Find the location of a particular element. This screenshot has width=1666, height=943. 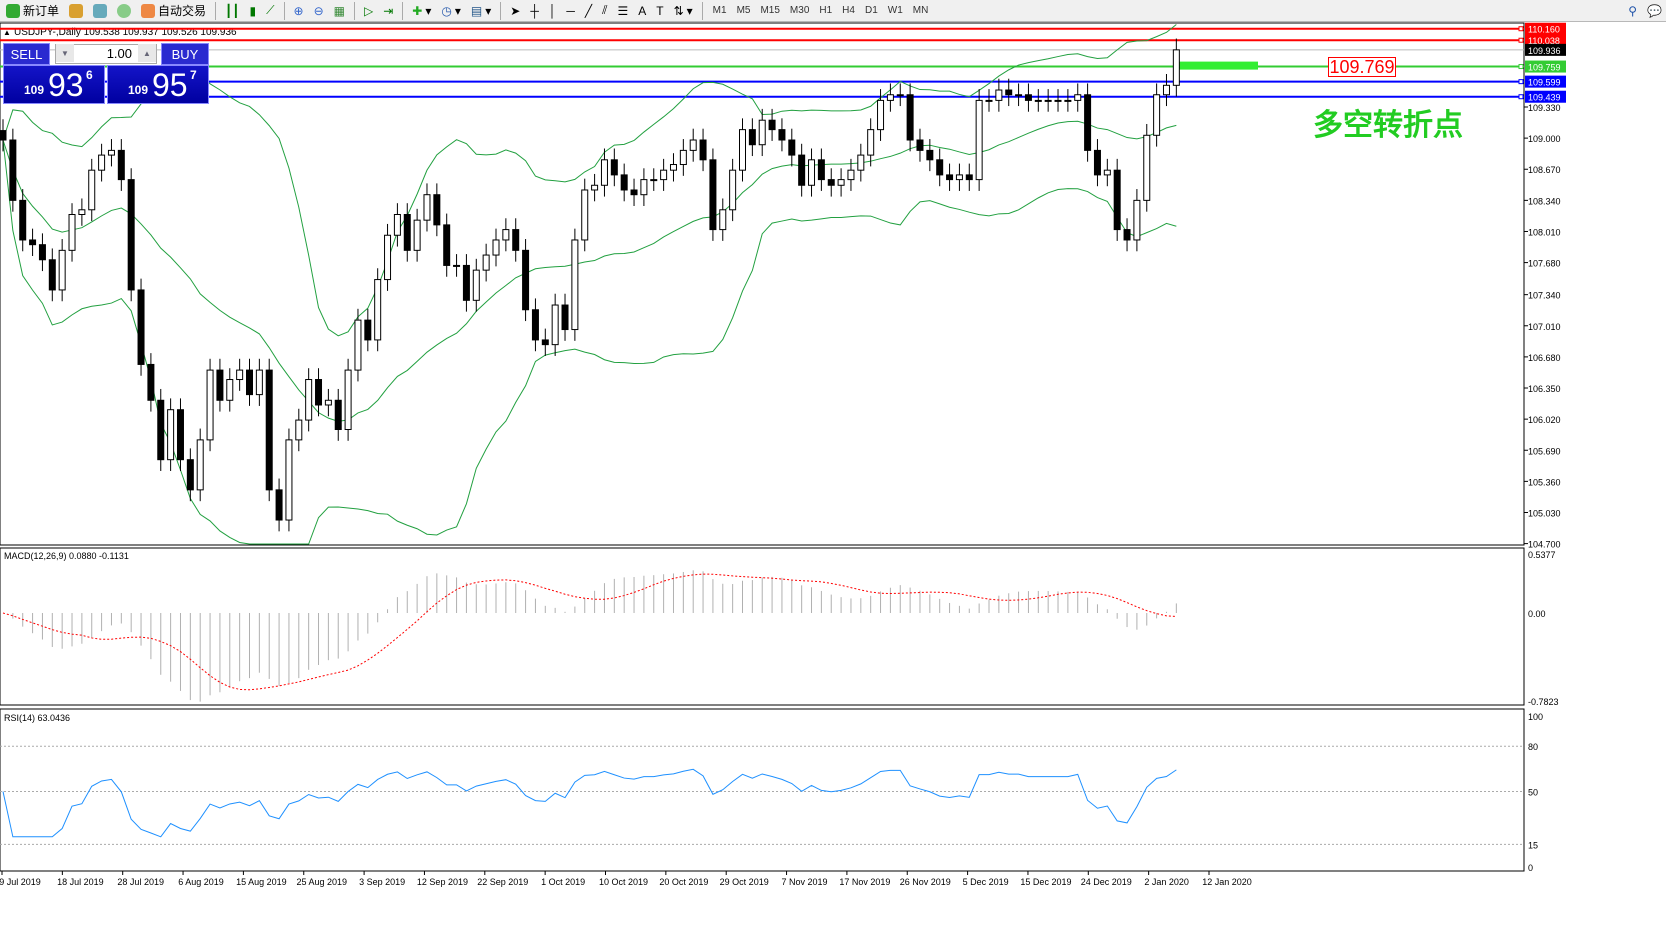

autoscroll-icon: ▷ is located at coordinates (368, 10).